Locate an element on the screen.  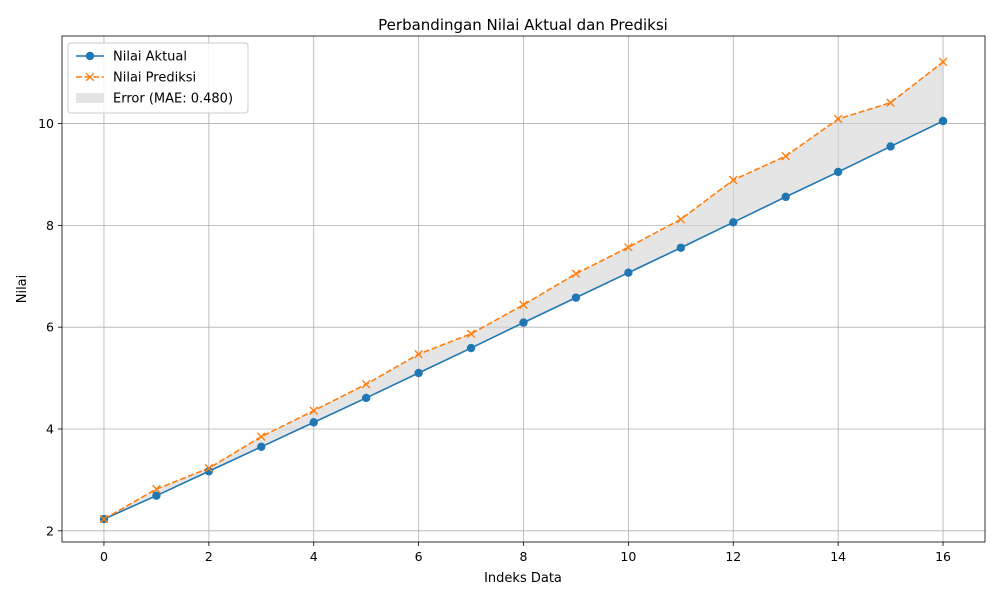
y-tick-label: 2 is located at coordinates (50, 530).